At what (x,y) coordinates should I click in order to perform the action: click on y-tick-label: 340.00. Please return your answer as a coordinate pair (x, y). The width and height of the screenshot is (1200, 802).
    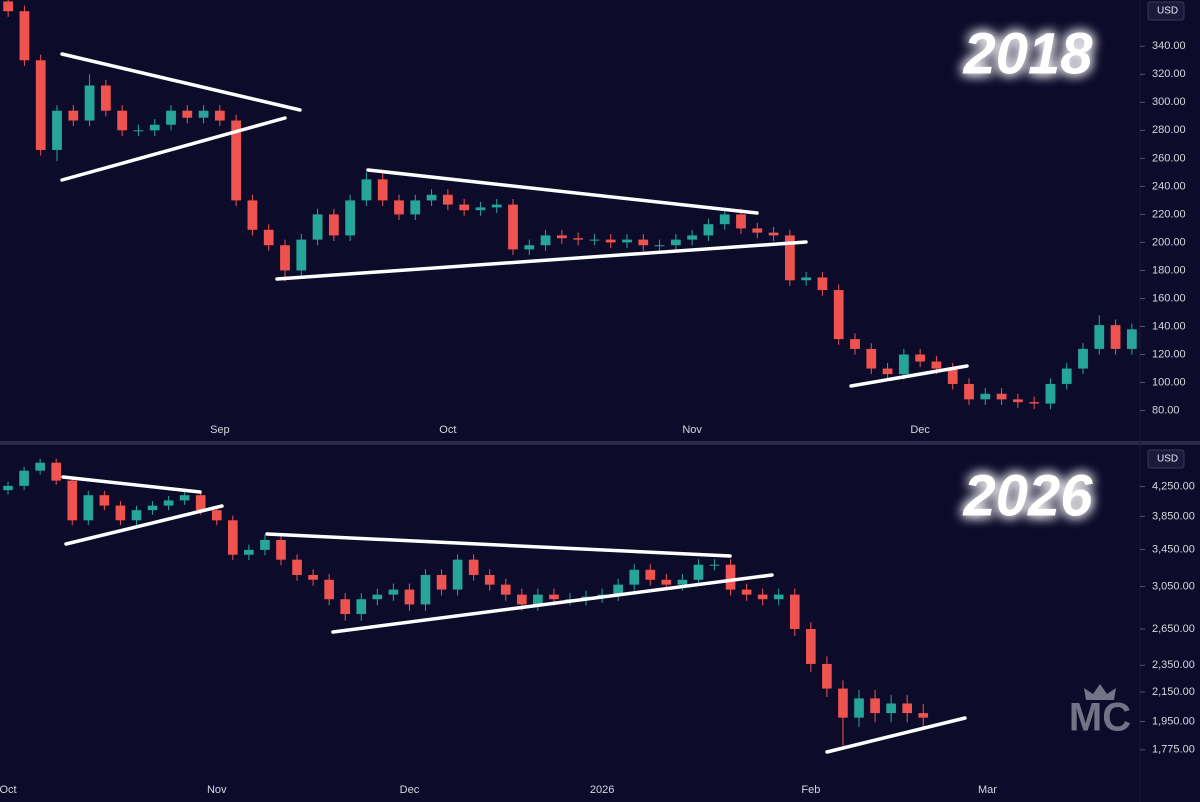
    Looking at the image, I should click on (1169, 46).